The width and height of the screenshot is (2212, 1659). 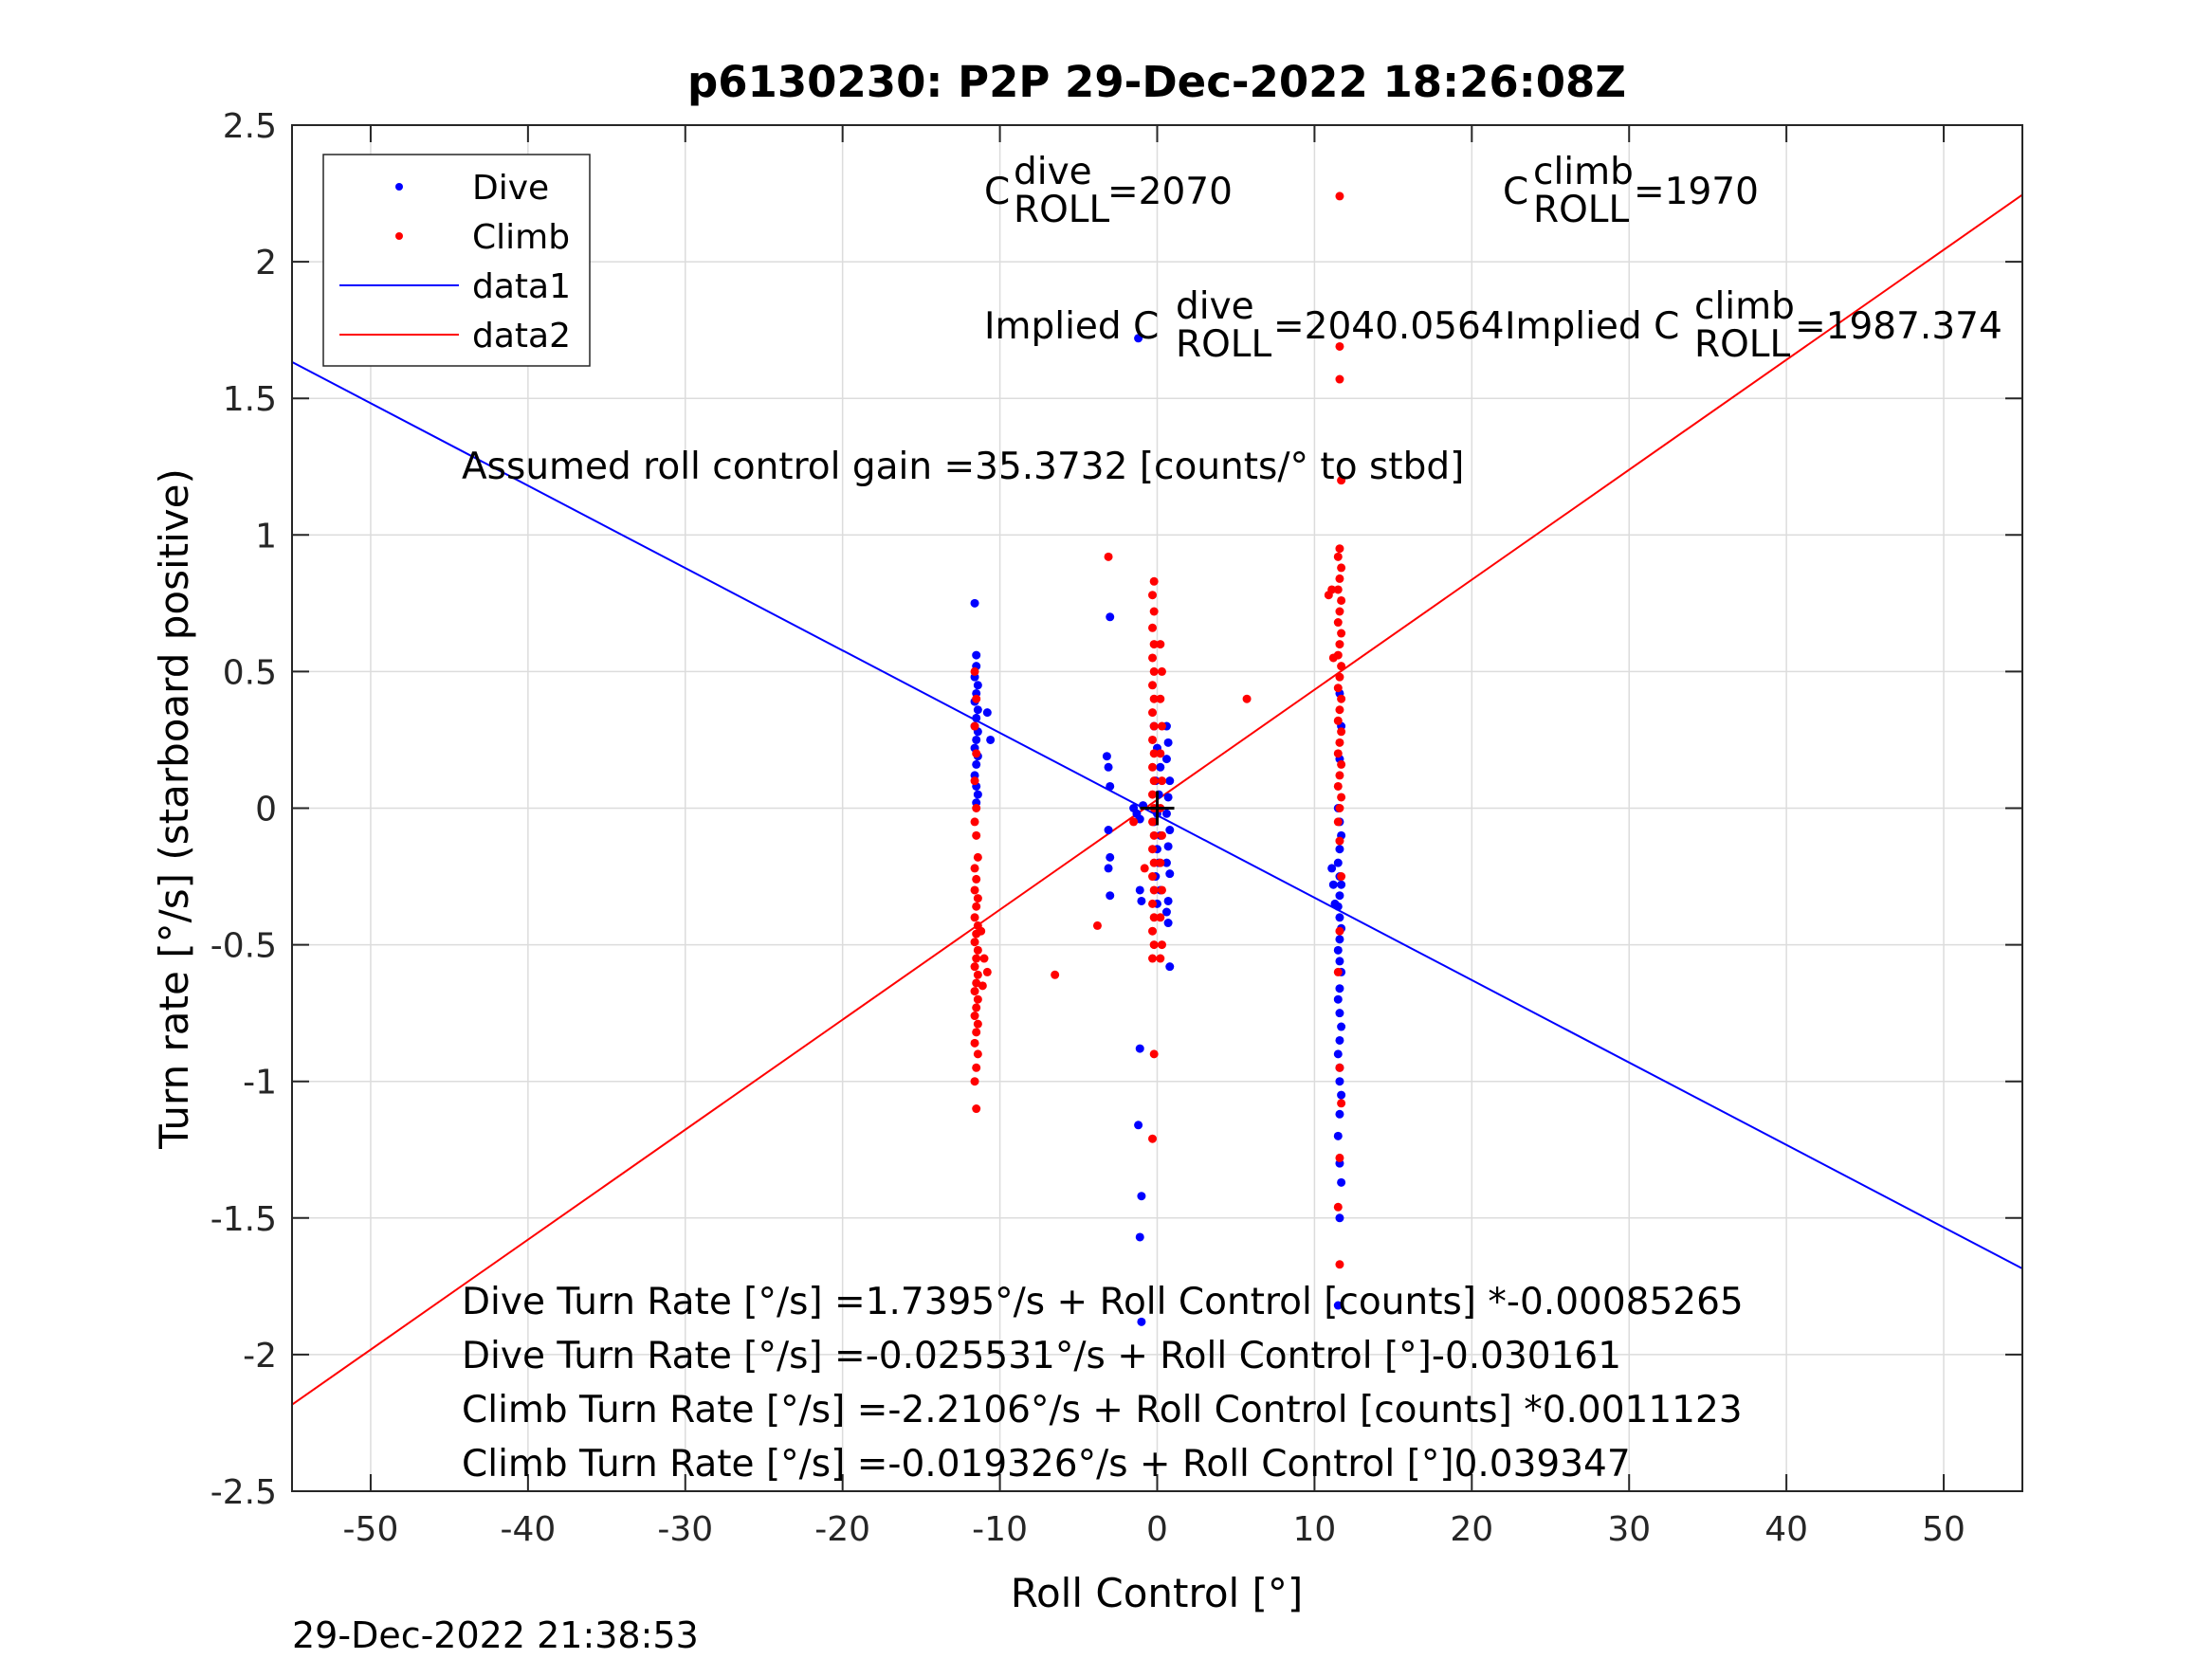 What do you see at coordinates (1170, 192) in the screenshot?
I see `c-dive-value: =2070` at bounding box center [1170, 192].